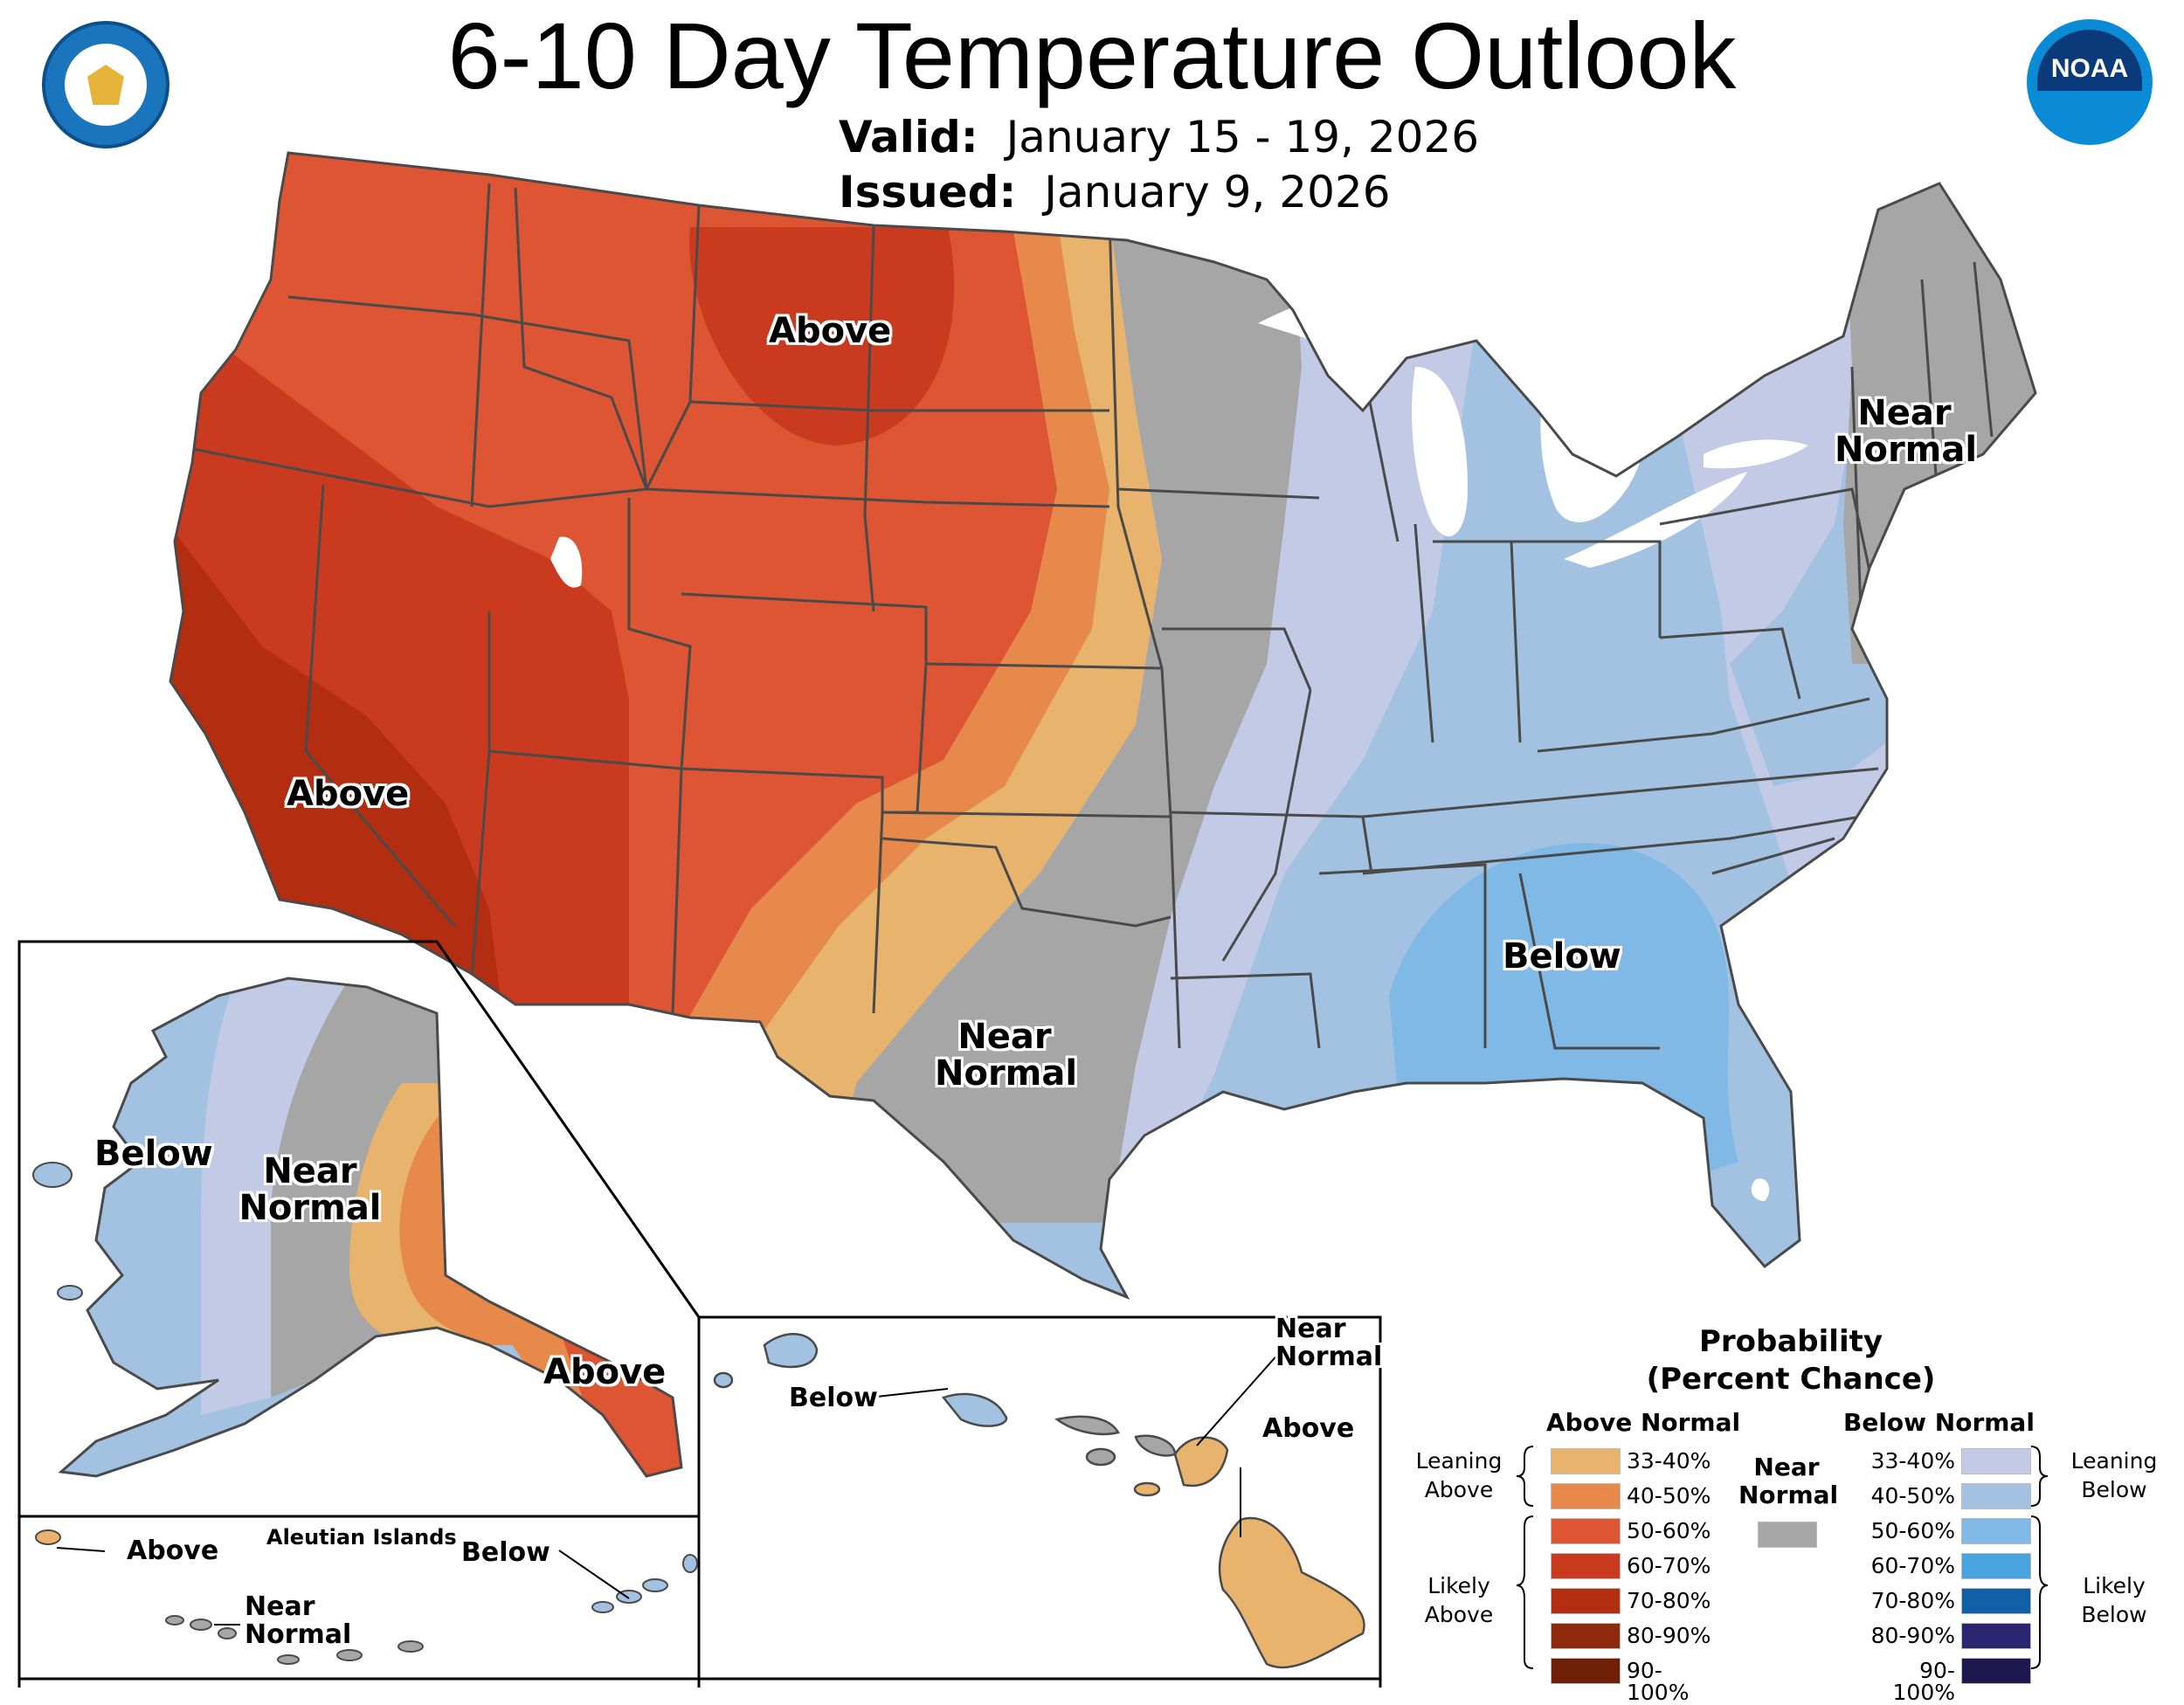  Describe the element at coordinates (1669, 1530) in the screenshot. I see `legend-above-range-label: 50-60%` at that location.